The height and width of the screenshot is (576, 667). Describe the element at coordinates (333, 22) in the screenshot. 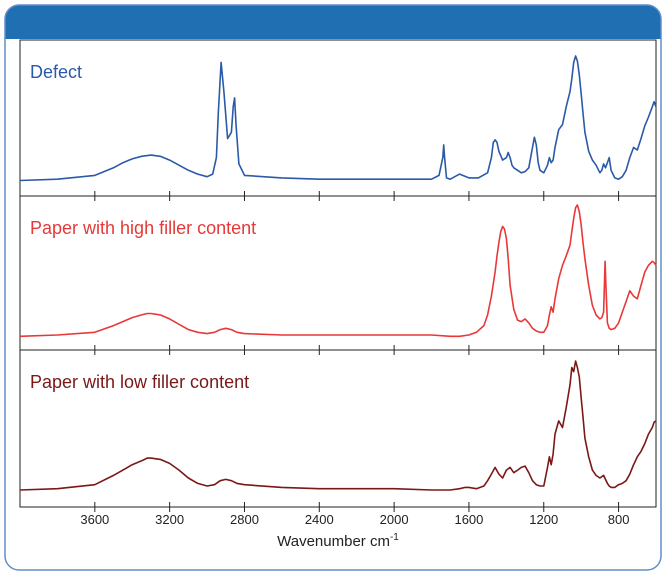

I see `header-band` at that location.